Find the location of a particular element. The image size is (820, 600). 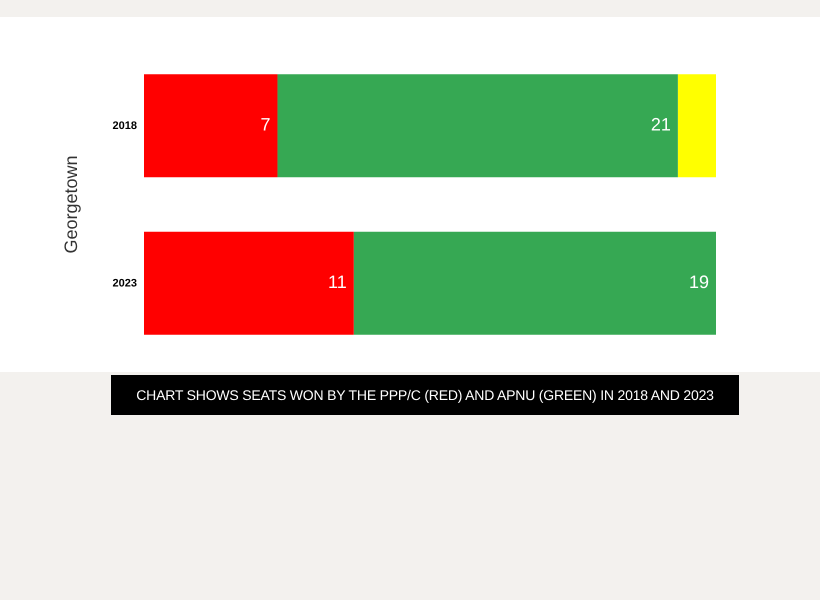

data-label: 21 is located at coordinates (660, 124).